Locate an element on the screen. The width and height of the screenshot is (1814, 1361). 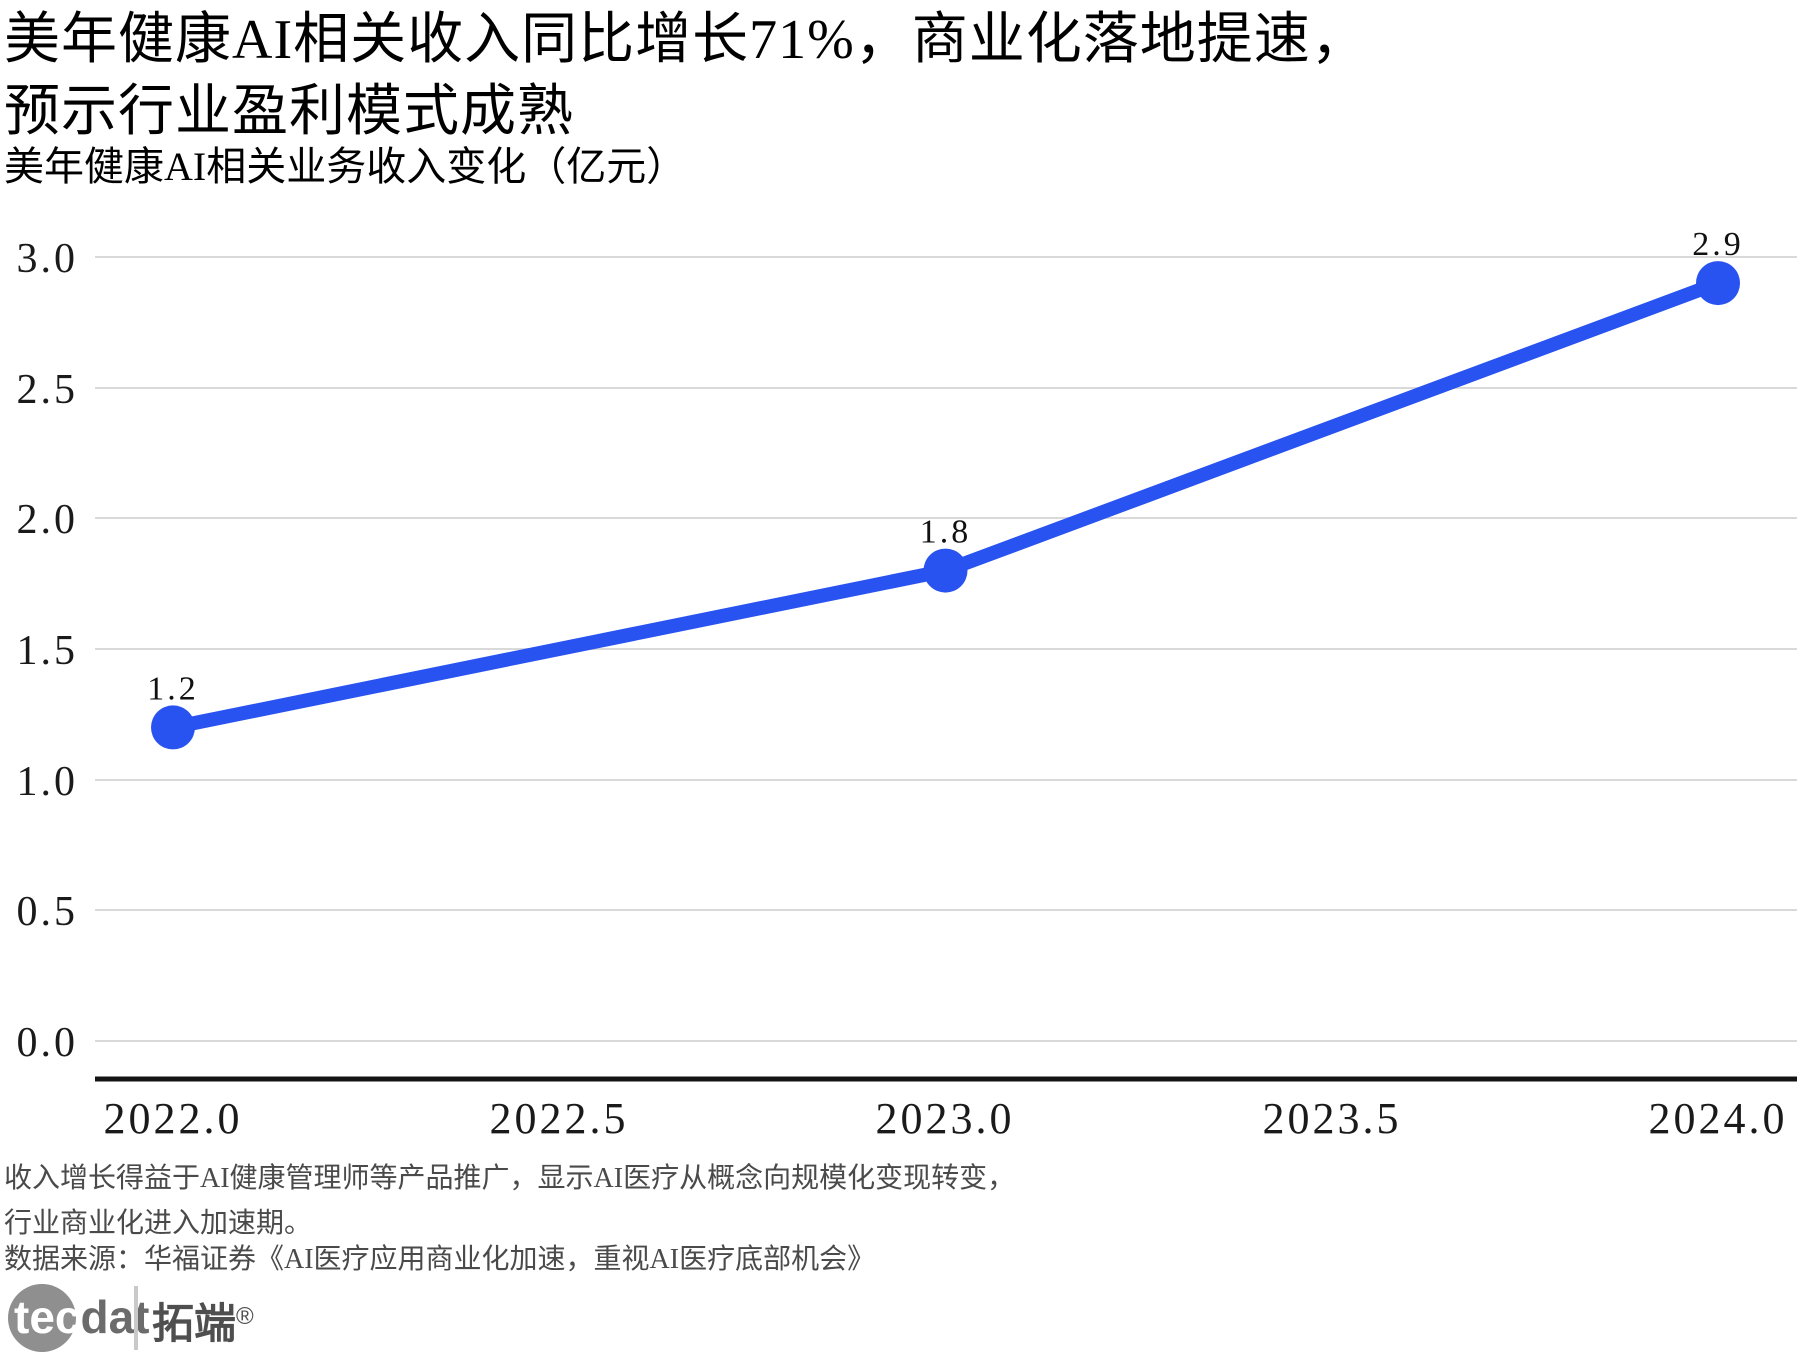
y-tick-label: 3.0 is located at coordinates (48, 259).